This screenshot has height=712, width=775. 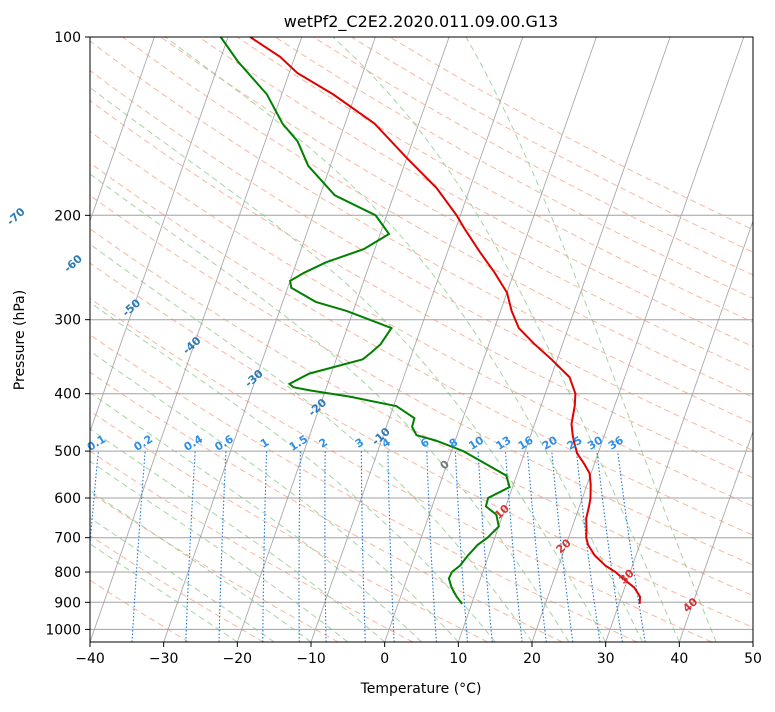 I want to click on x-tick-label: 30, so click(x=606, y=659).